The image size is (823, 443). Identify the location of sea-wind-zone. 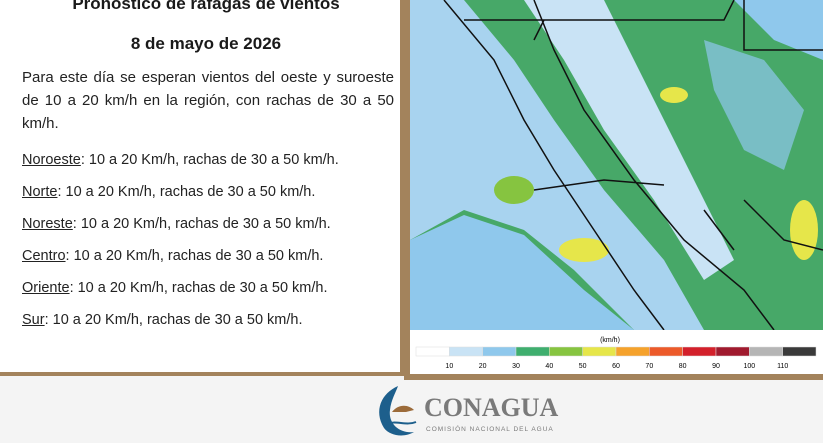
(522, 272).